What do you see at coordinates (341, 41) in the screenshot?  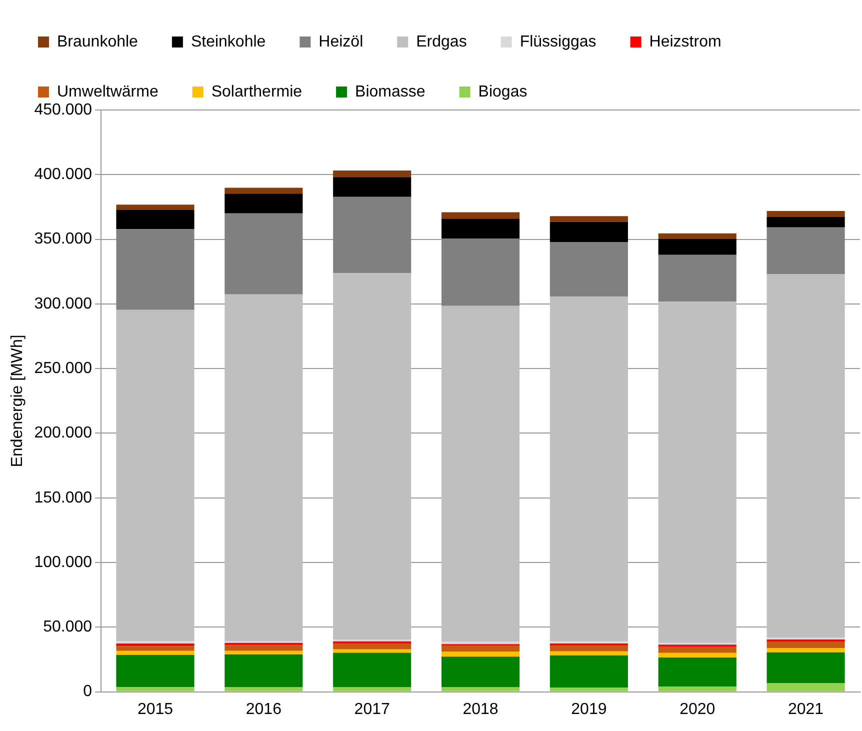 I see `legend-label: Heizöl` at bounding box center [341, 41].